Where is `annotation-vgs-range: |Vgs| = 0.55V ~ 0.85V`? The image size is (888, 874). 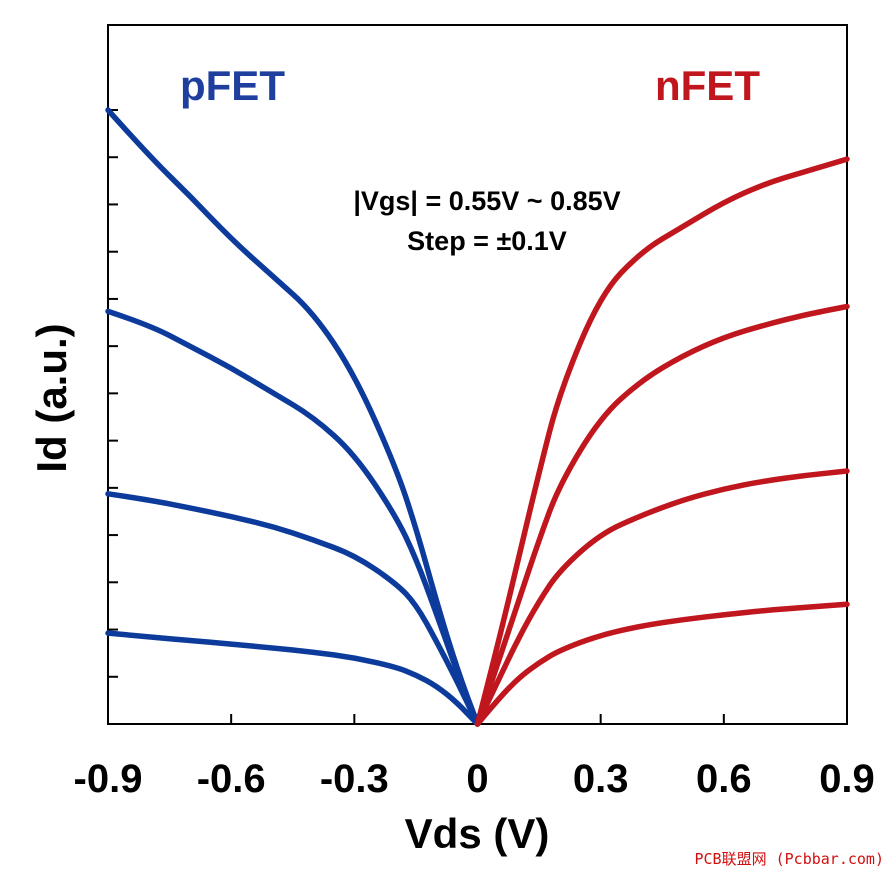 annotation-vgs-range: |Vgs| = 0.55V ~ 0.85V is located at coordinates (486, 201).